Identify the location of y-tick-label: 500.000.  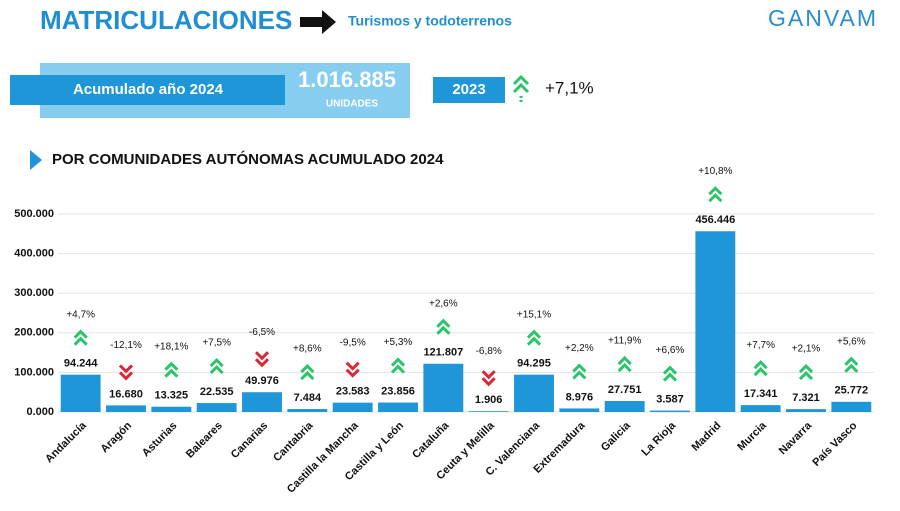
(34, 214).